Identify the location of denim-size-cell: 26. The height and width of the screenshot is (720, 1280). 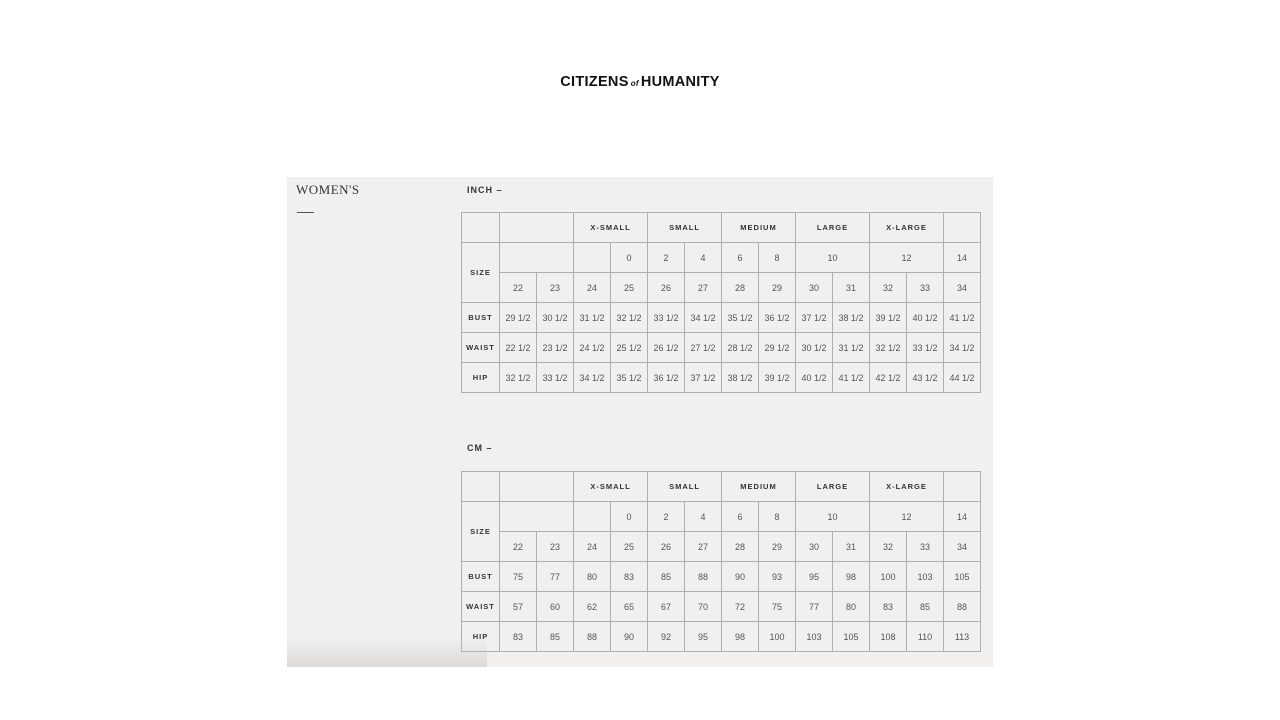
(666, 546).